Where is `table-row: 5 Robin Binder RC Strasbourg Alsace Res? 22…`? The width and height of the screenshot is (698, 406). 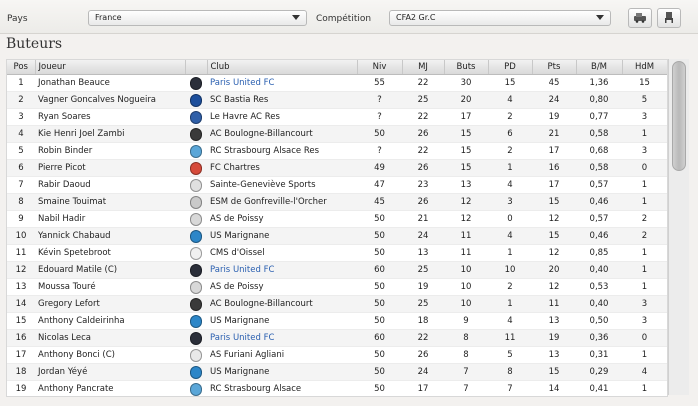 table-row: 5 Robin Binder RC Strasbourg Alsace Res? 22… is located at coordinates (337, 151).